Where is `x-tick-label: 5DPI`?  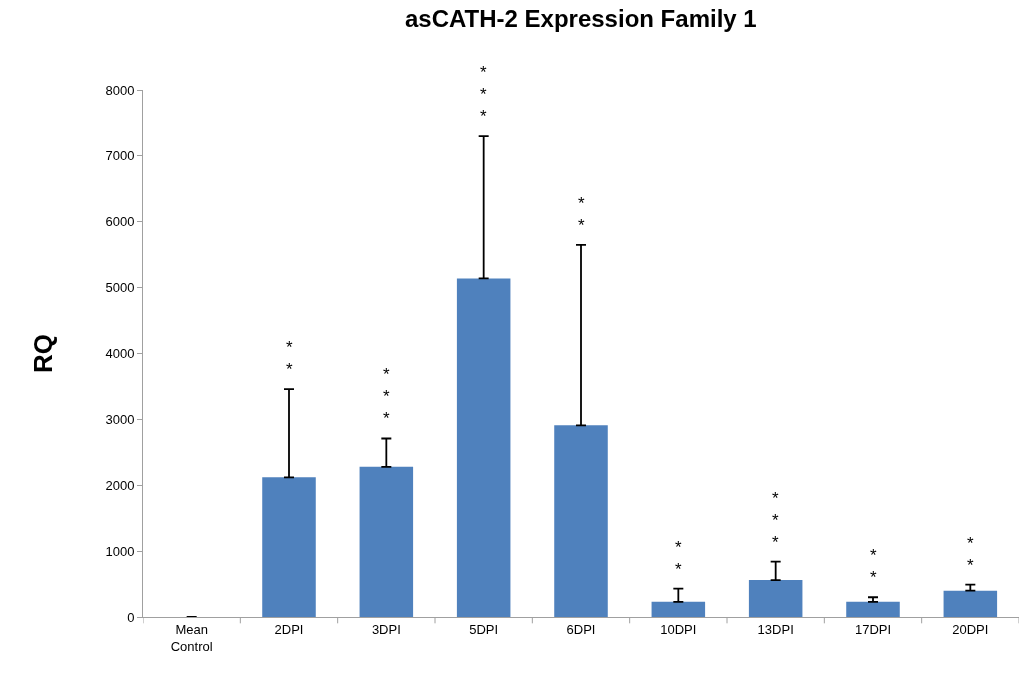
x-tick-label: 5DPI is located at coordinates (484, 629).